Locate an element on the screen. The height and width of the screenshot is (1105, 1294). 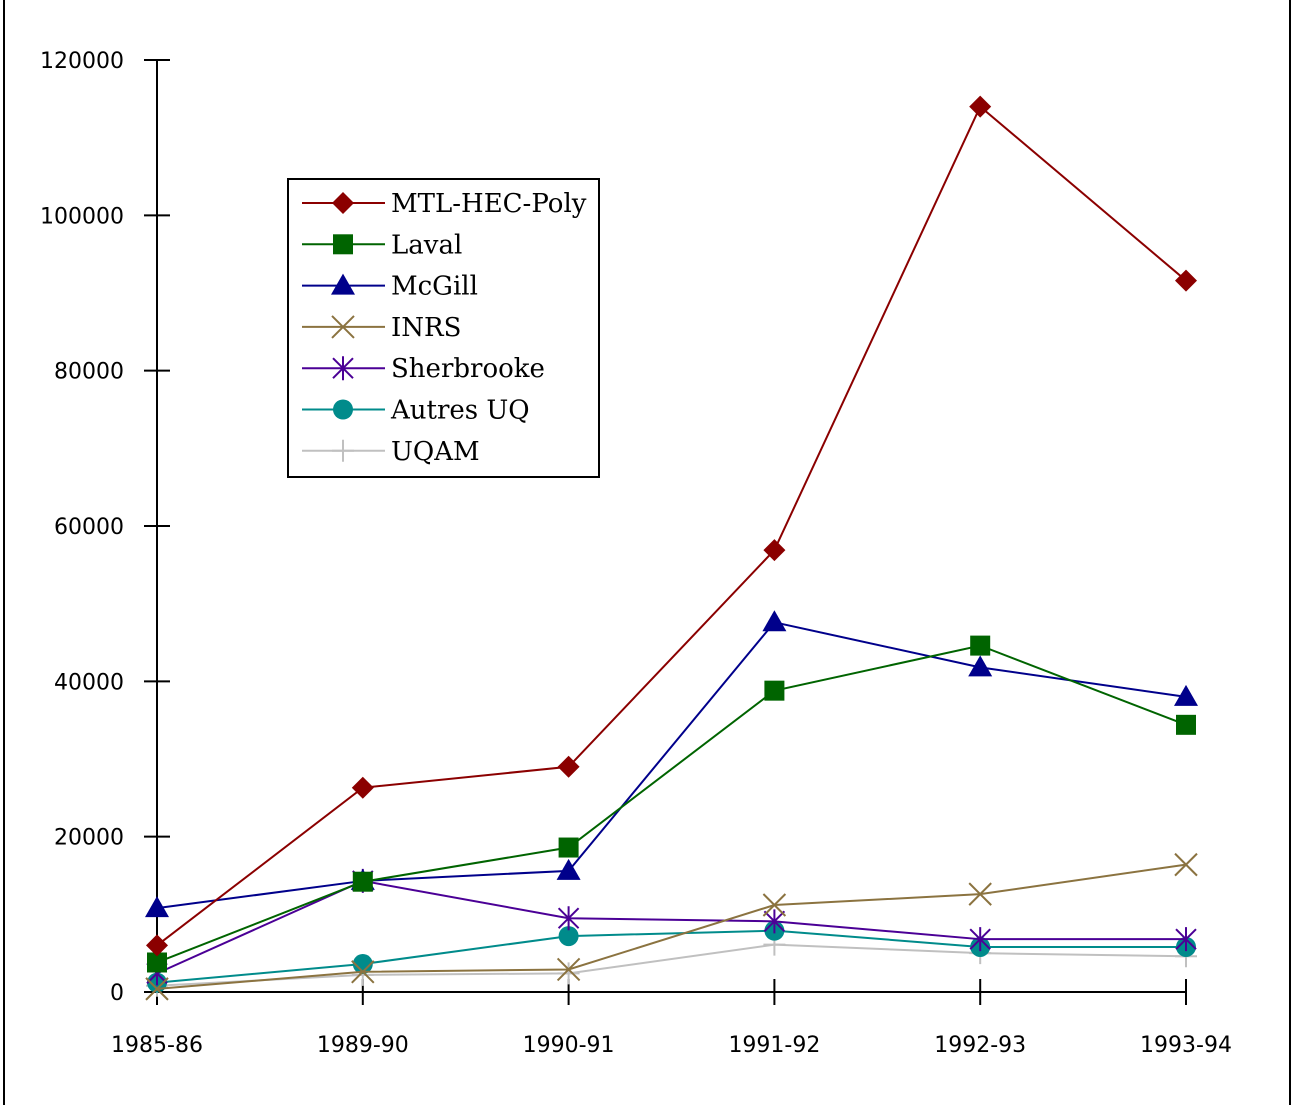
x-tick-label: 1993-94 is located at coordinates (1186, 1045).